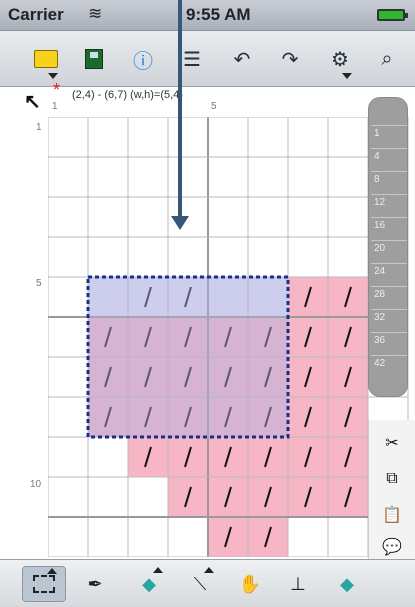 This screenshot has height=607, width=415. Describe the element at coordinates (377, 133) in the screenshot. I see `strip-row-label: 1` at that location.